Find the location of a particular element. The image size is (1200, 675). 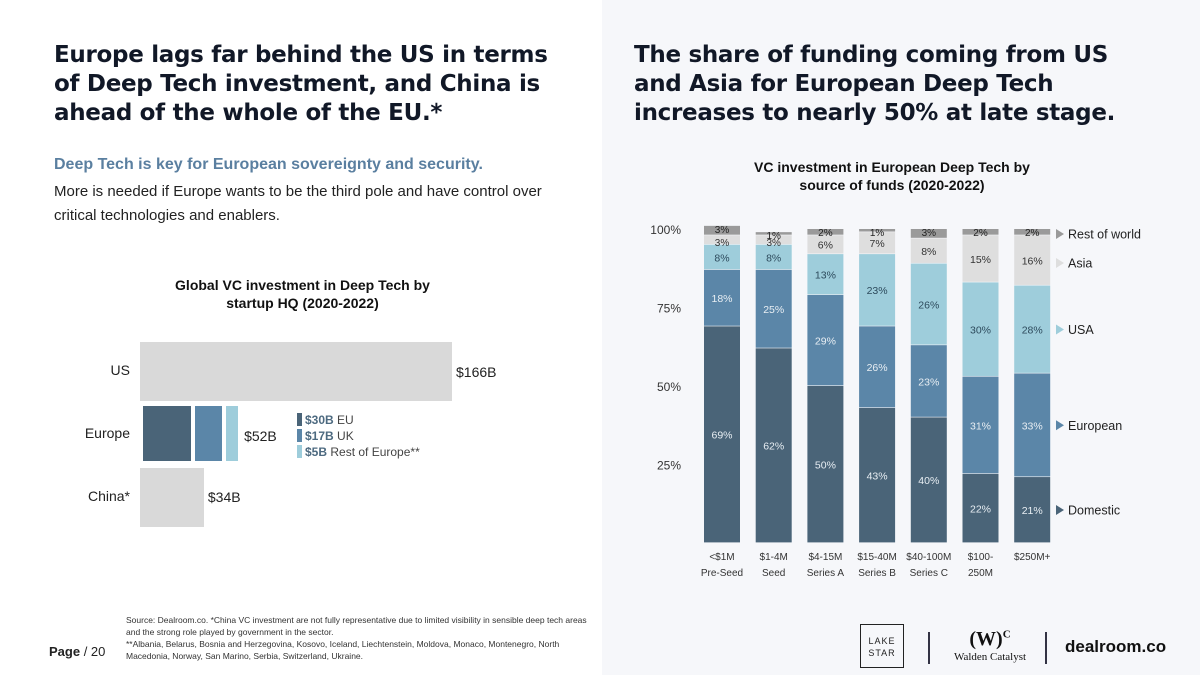

legend-uk-swatch is located at coordinates (299, 435).